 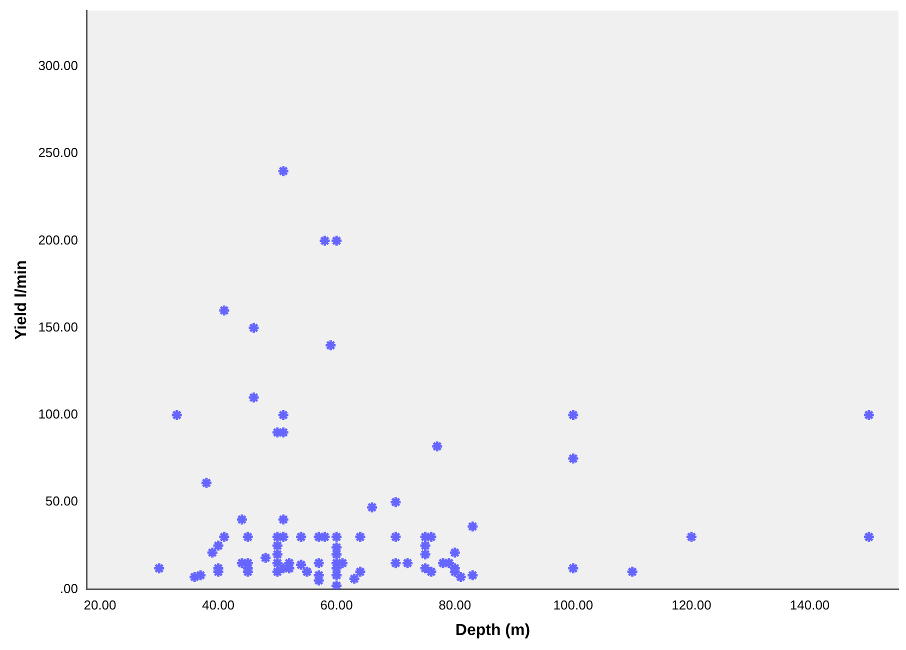 I want to click on x-tick-label: 100.00, so click(x=573, y=605).